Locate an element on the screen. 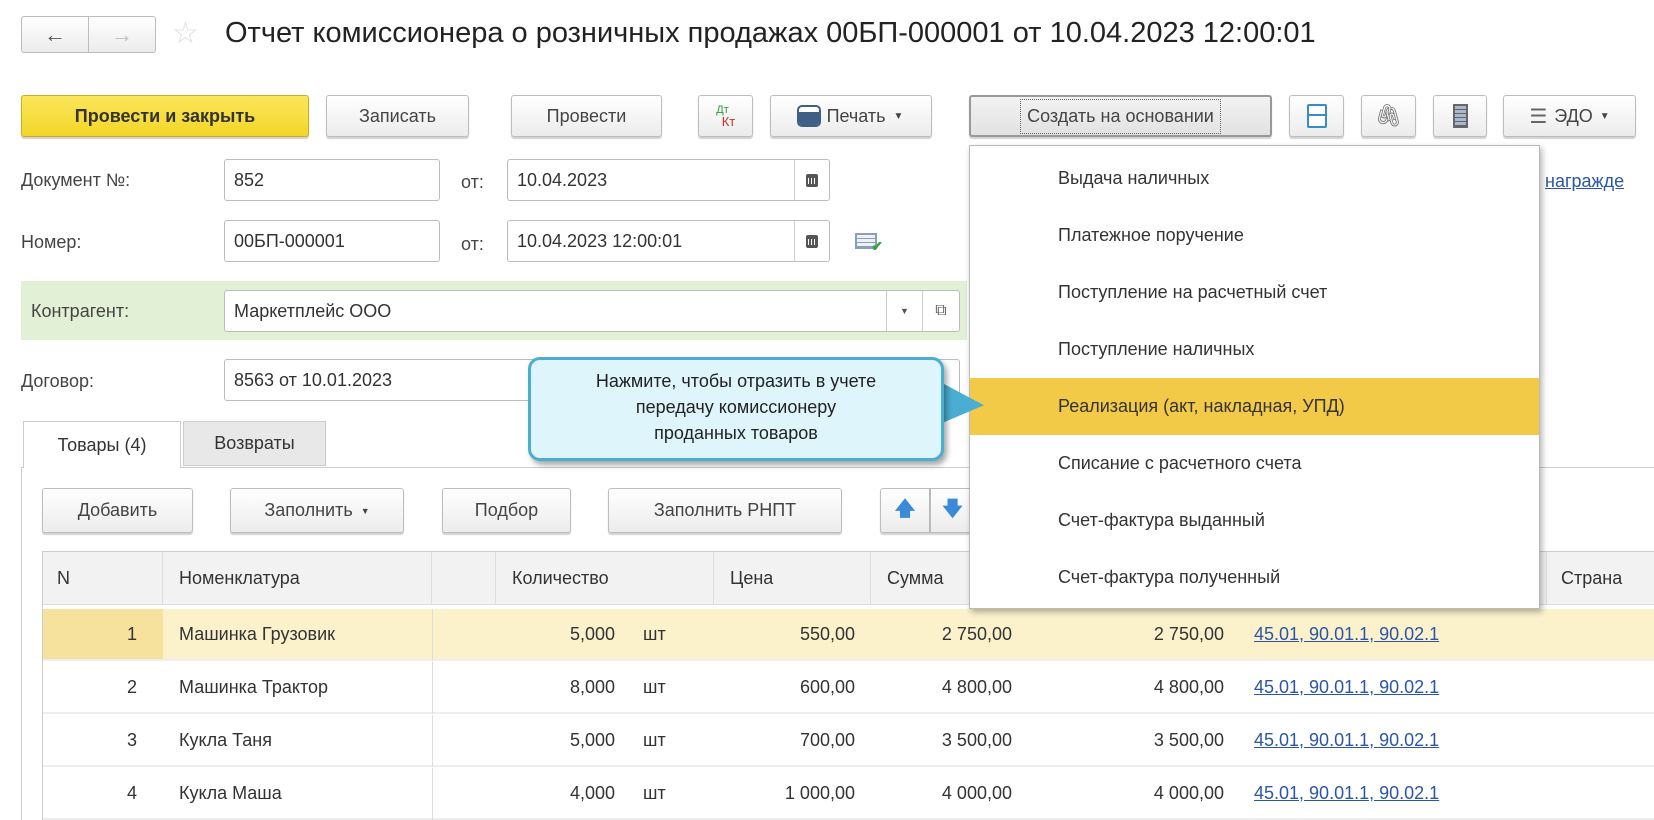 This screenshot has height=820, width=1654. fill-label: Заполнить is located at coordinates (308, 510).